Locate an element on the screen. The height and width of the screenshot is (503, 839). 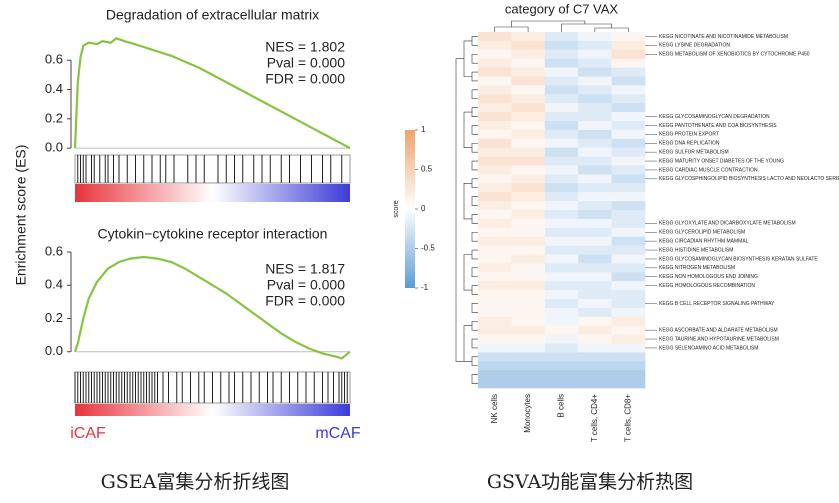
column-label: Monocytes is located at coordinates (527, 413).